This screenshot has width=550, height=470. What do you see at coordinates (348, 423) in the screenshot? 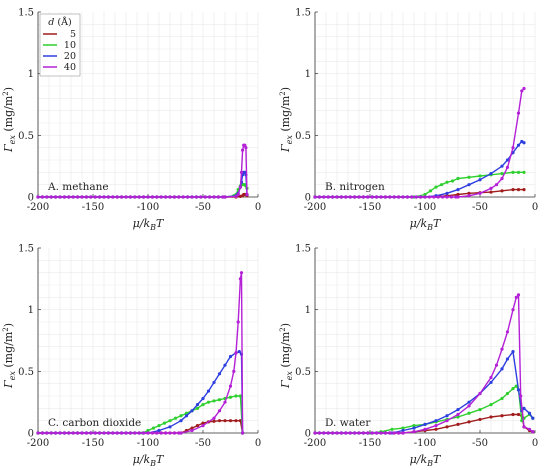
I see `panel-title: D. water` at bounding box center [348, 423].